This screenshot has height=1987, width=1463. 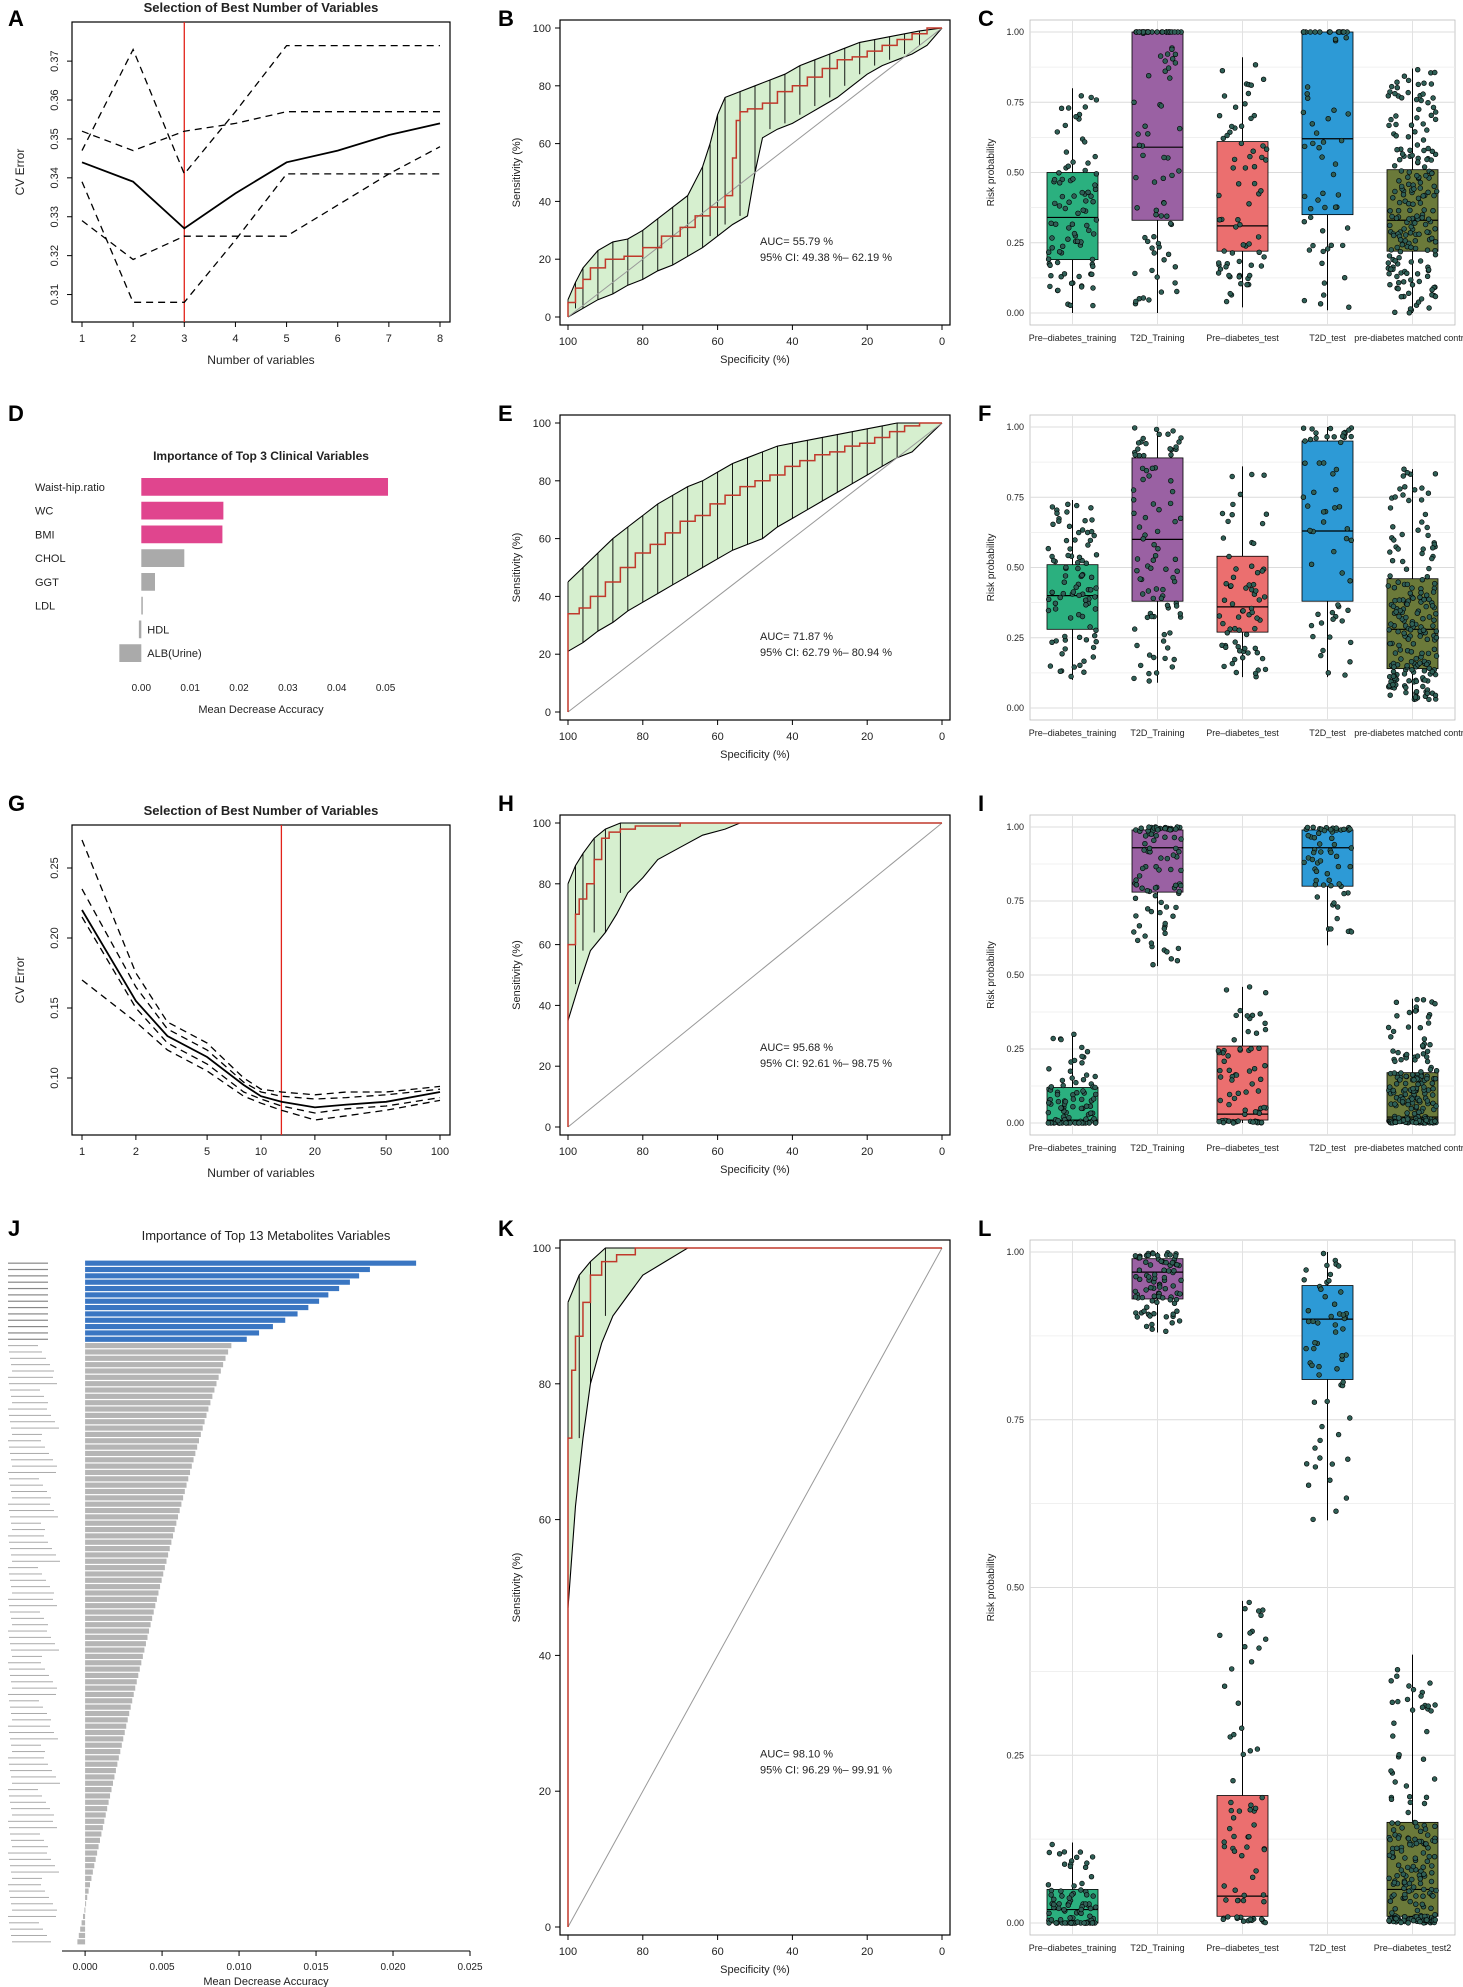 What do you see at coordinates (45, 607) in the screenshot?
I see `bar-label: LDL` at bounding box center [45, 607].